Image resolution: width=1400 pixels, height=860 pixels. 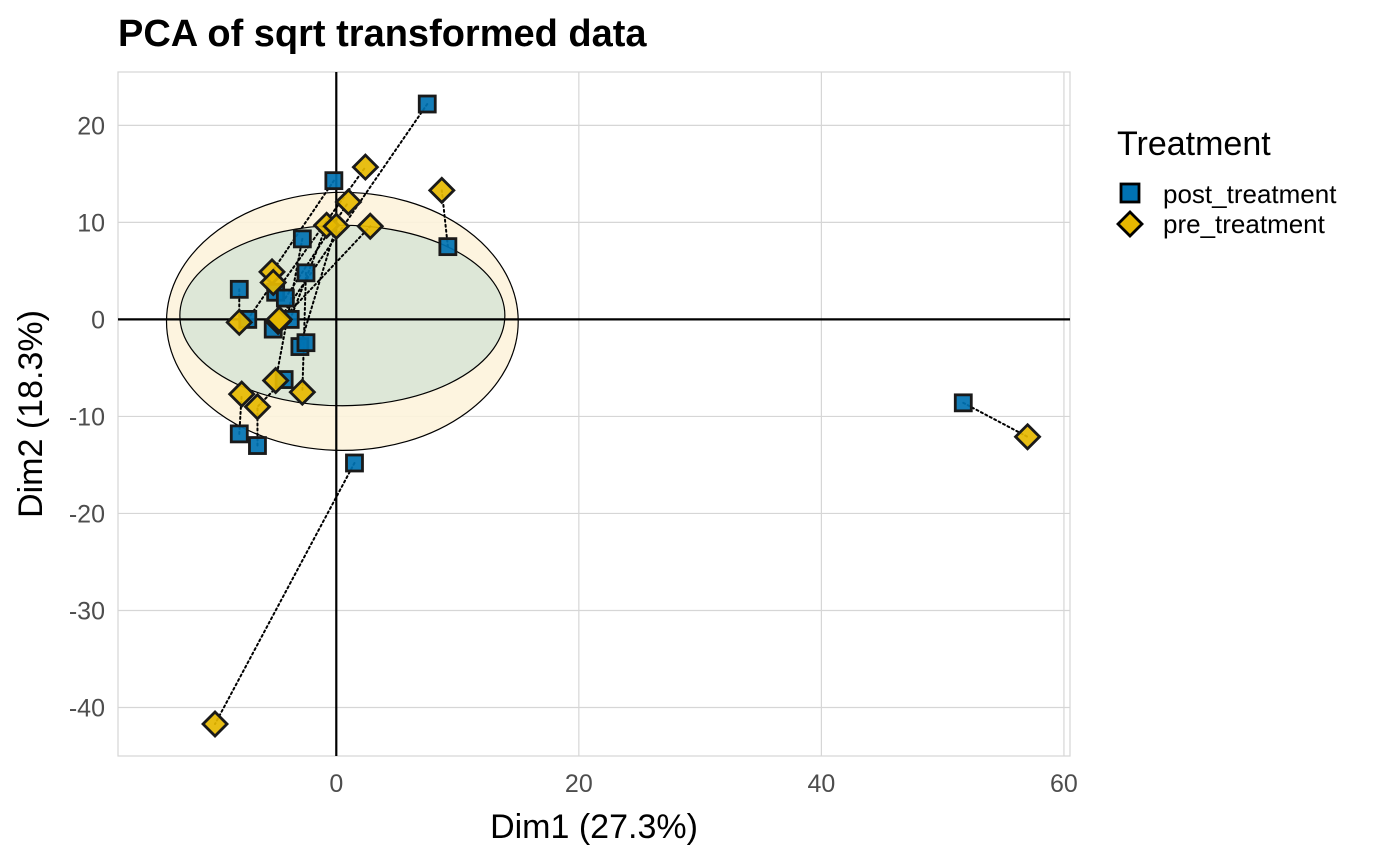 What do you see at coordinates (1194, 144) in the screenshot?
I see `legend-title: Treatment` at bounding box center [1194, 144].